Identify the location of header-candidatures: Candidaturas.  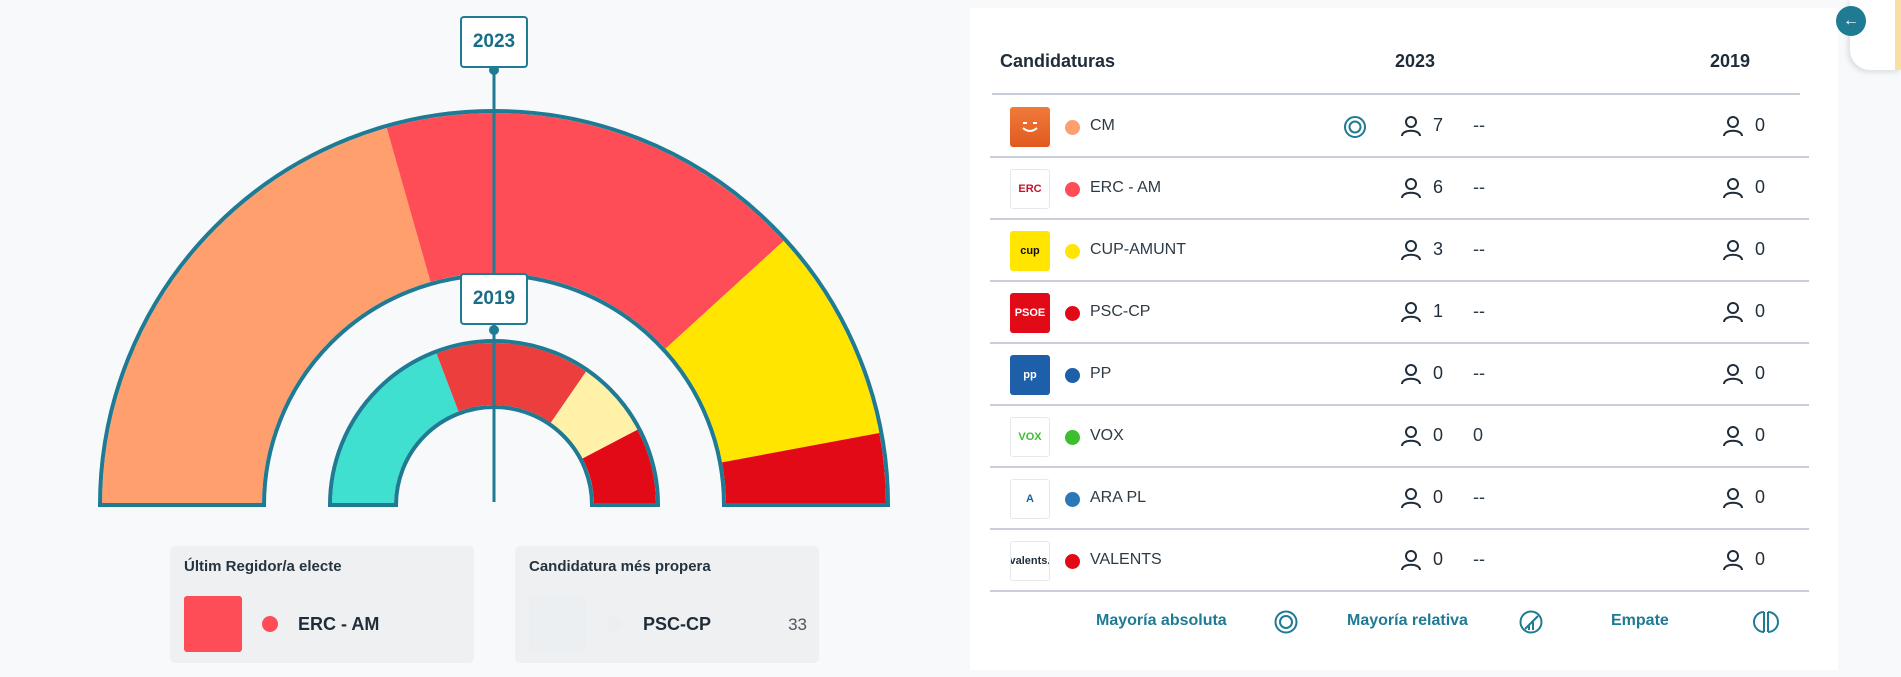
(1058, 61).